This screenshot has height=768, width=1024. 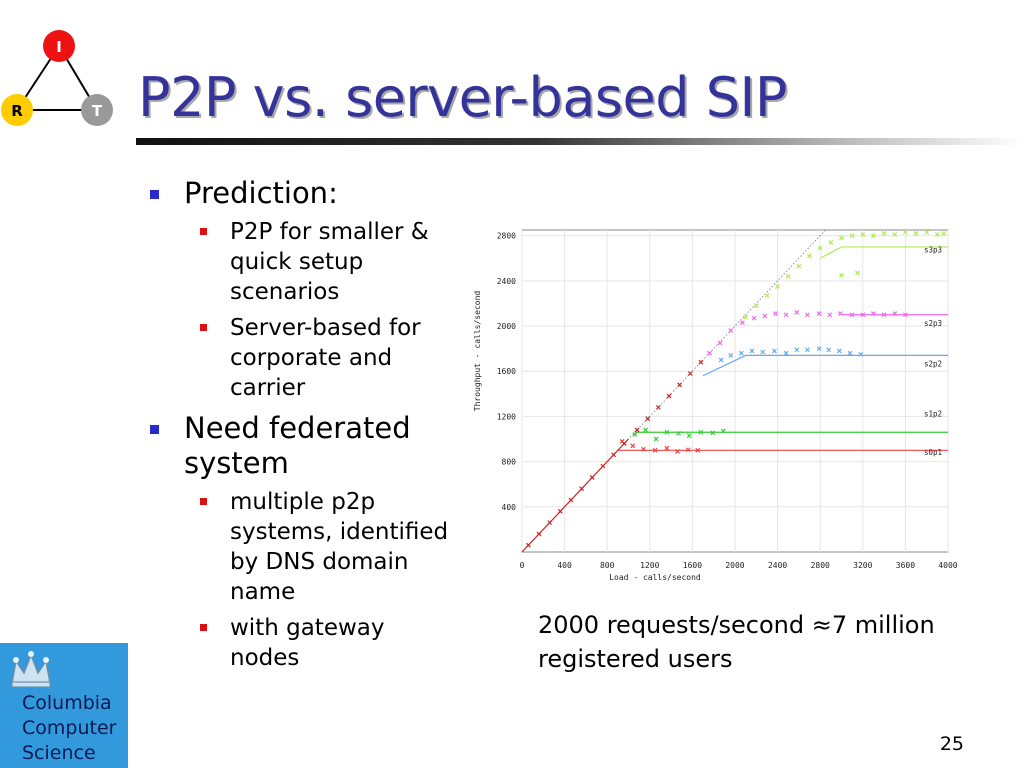 I want to click on logo-node-i, so click(x=59, y=46).